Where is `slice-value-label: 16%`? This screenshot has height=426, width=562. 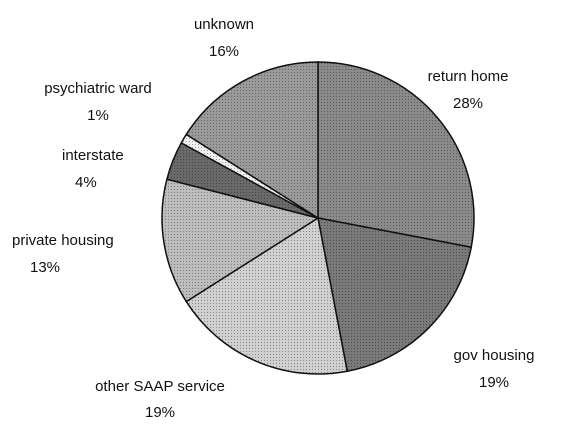
slice-value-label: 16% is located at coordinates (224, 51).